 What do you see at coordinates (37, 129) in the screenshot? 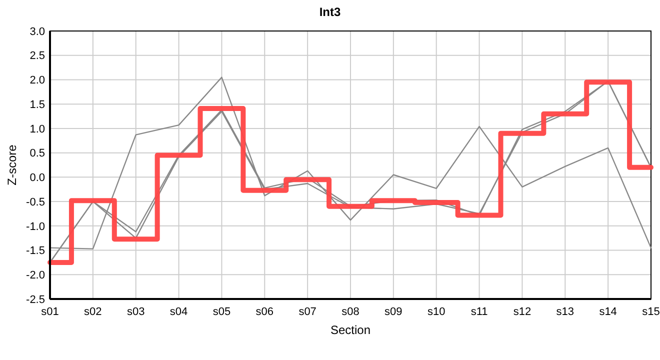
I see `y-tick-label: 1.0` at bounding box center [37, 129].